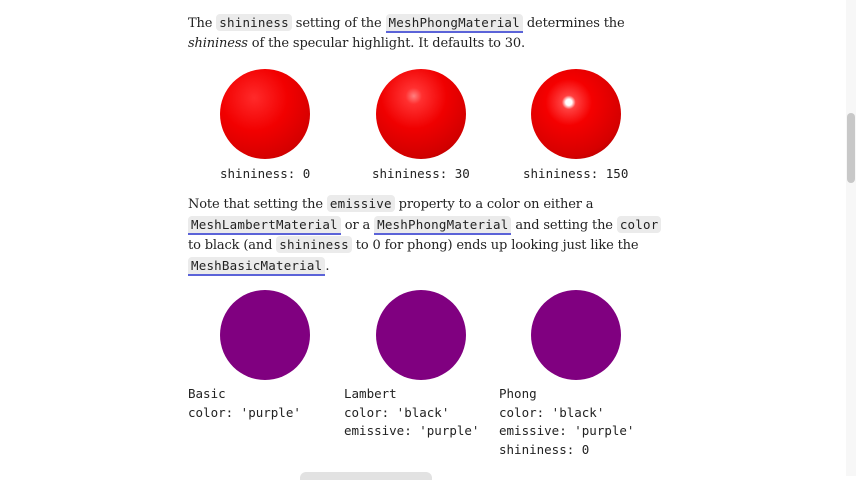 The height and width of the screenshot is (480, 856). I want to click on text: Note that setting the, so click(257, 204).